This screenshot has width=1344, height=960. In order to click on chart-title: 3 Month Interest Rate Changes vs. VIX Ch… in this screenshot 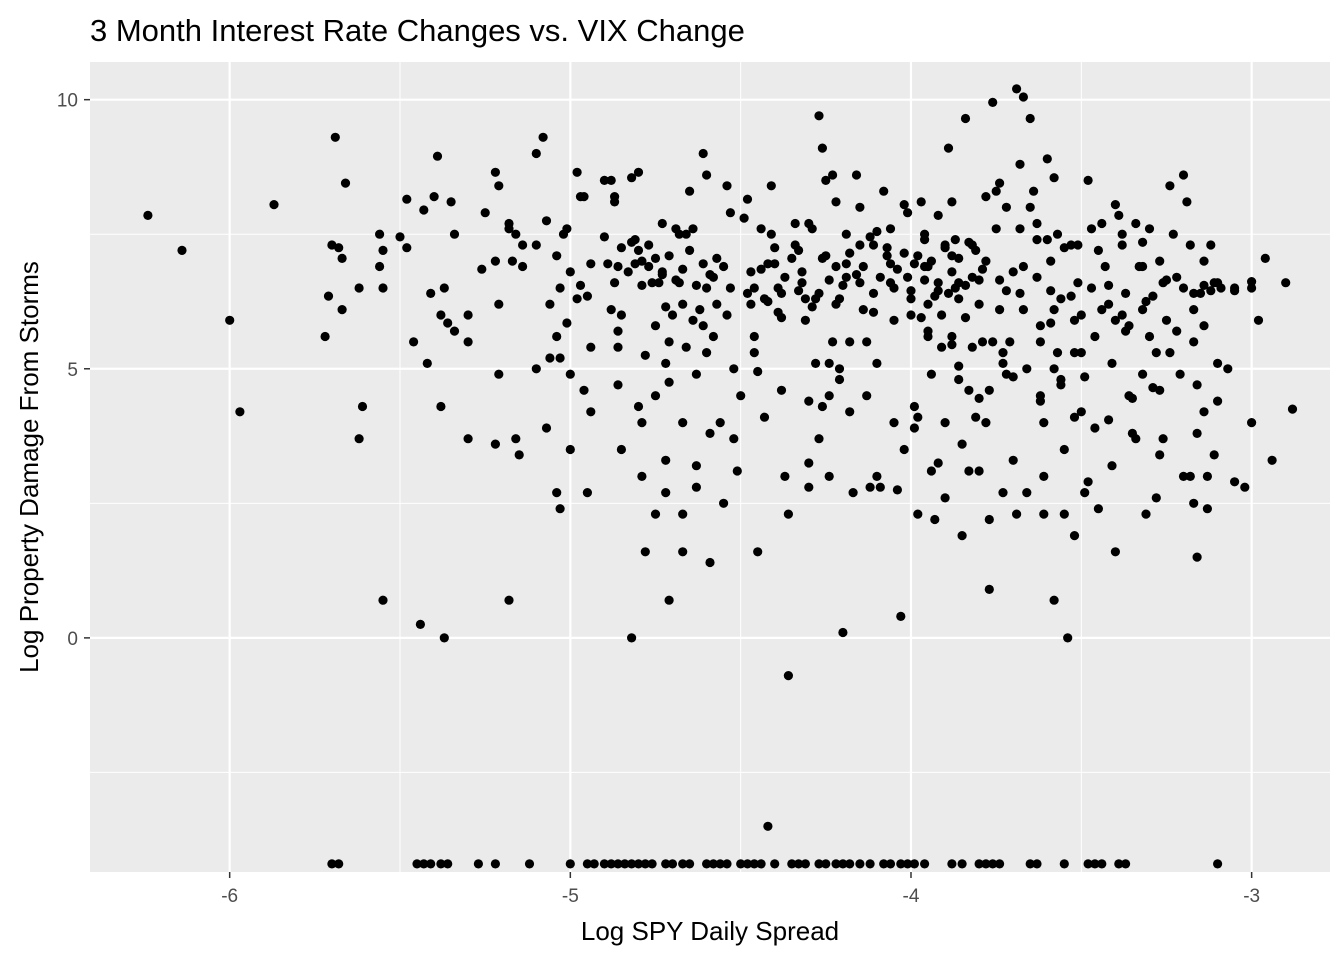, I will do `click(417, 30)`.